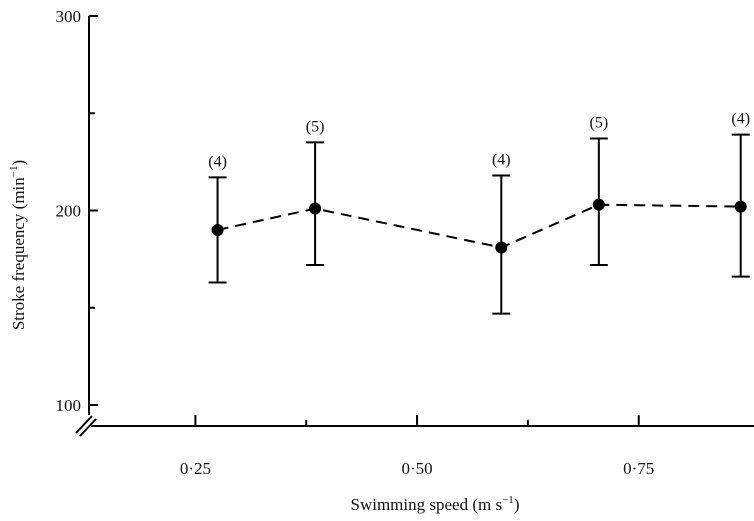 The height and width of the screenshot is (521, 754). Describe the element at coordinates (638, 468) in the screenshot. I see `x-tick-label: 0·75` at that location.